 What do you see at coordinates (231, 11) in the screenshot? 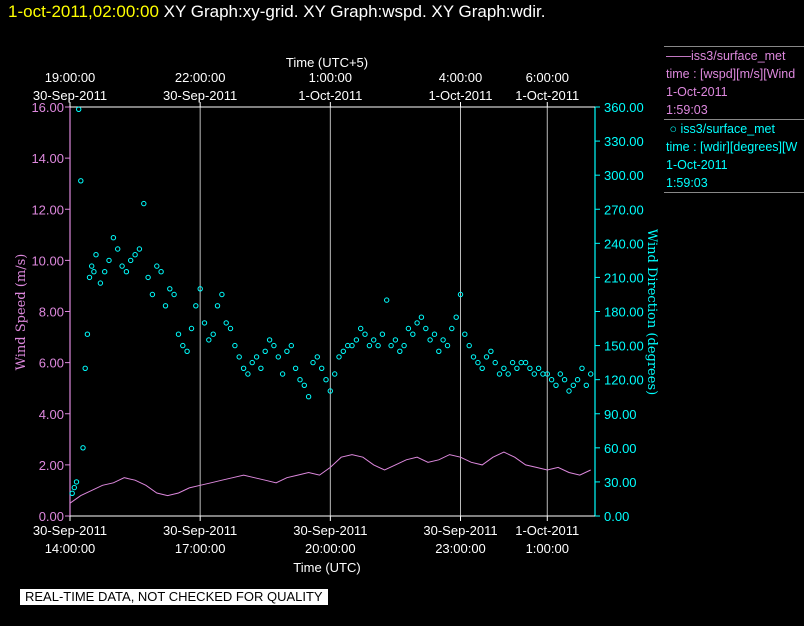
I see `graph-title-xy-grid: XY Graph:xy-grid.` at bounding box center [231, 11].